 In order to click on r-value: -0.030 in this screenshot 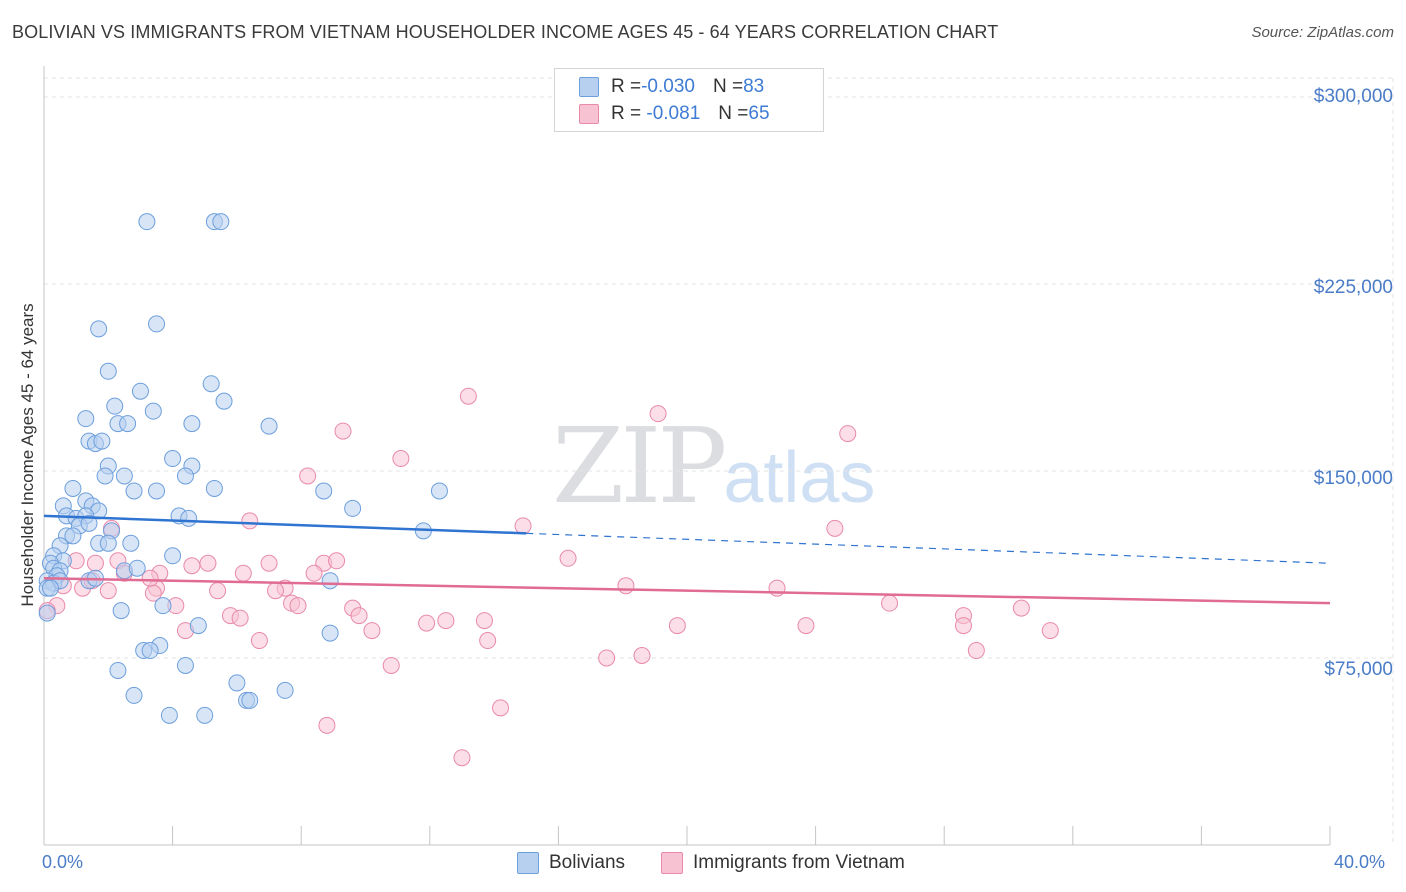, I will do `click(668, 86)`.